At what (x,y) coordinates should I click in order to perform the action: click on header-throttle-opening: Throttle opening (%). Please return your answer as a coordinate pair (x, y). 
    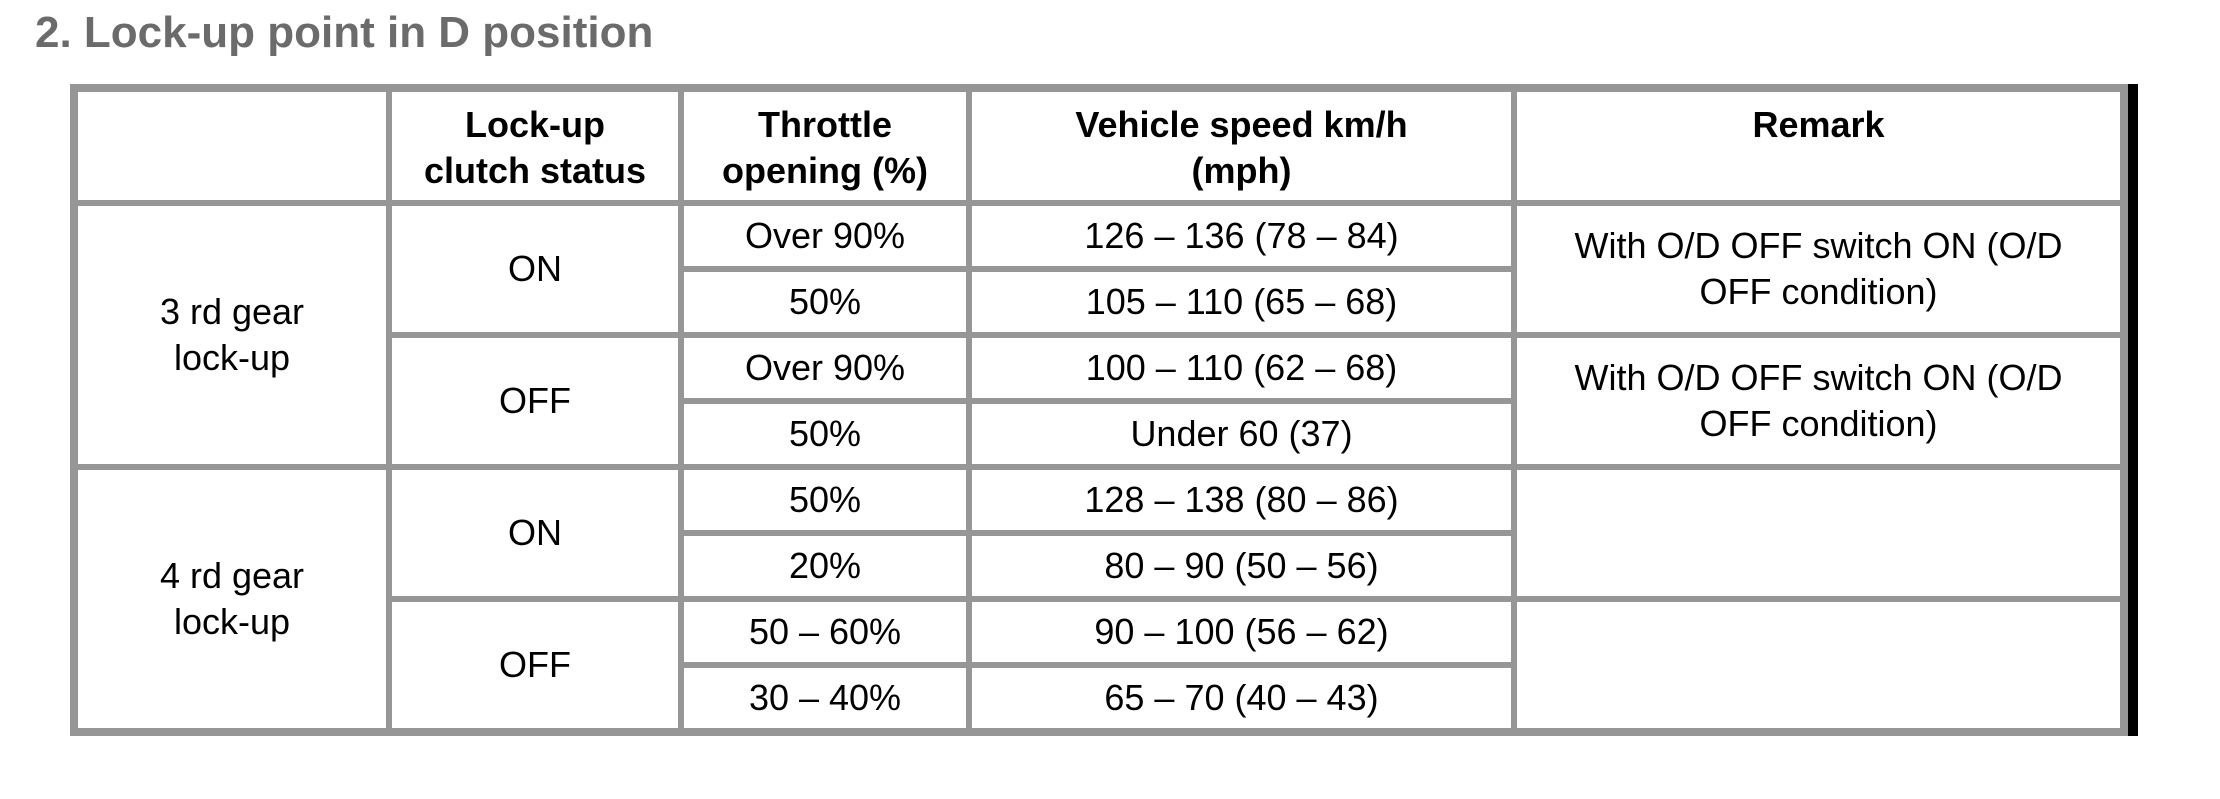
    Looking at the image, I should click on (825, 145).